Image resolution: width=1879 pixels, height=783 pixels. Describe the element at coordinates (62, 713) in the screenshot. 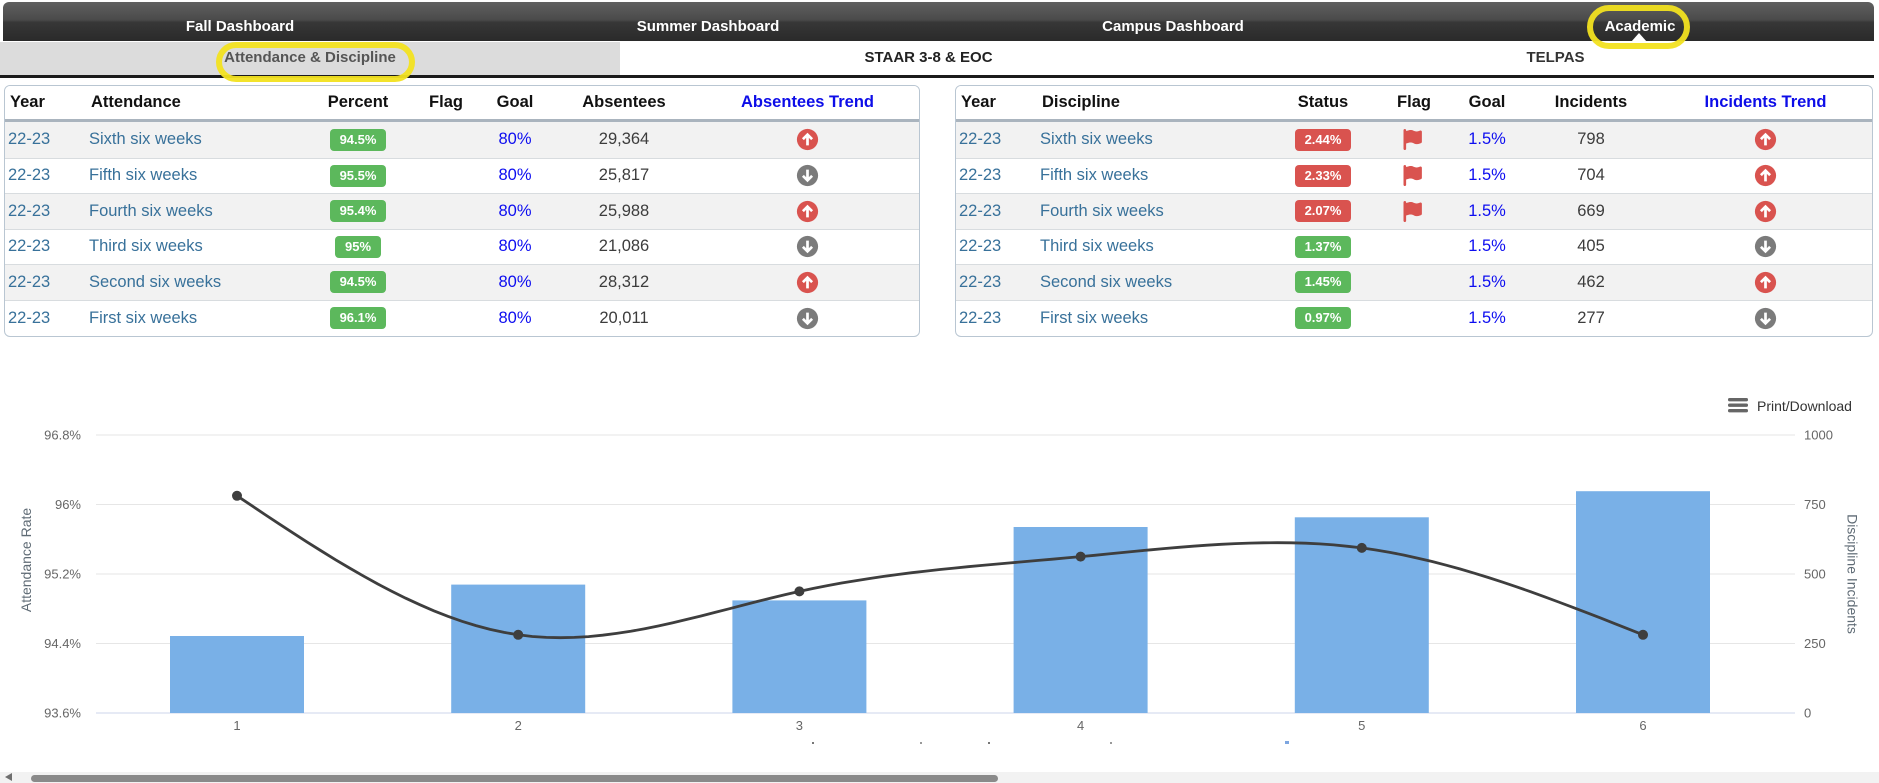

I see `svg-text: 93.6%` at that location.